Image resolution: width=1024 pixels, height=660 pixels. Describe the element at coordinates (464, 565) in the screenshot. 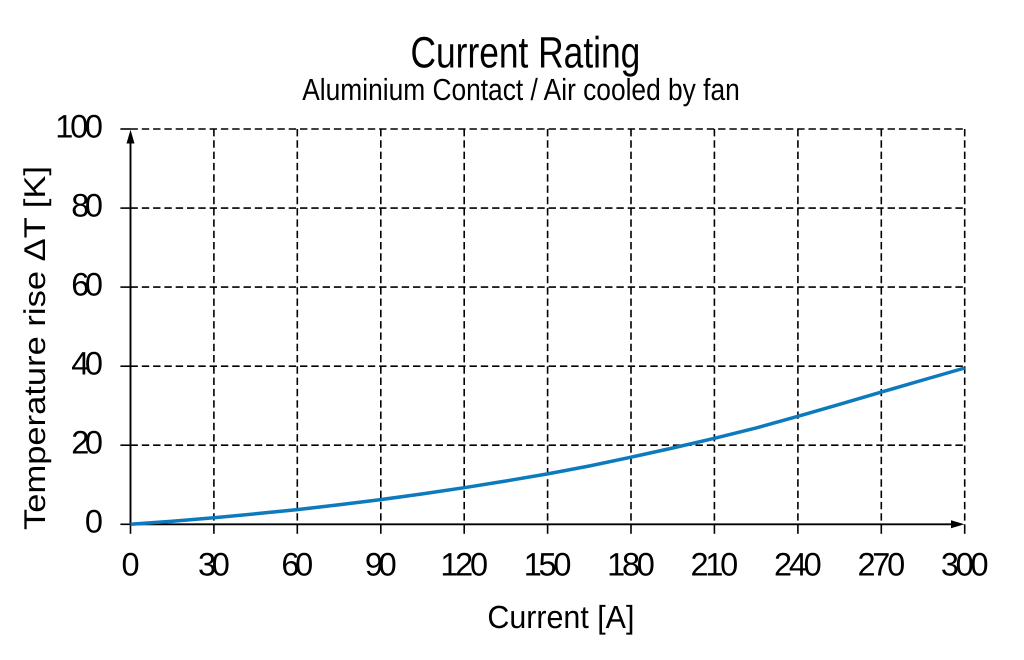

I see `svg-text: 120` at that location.